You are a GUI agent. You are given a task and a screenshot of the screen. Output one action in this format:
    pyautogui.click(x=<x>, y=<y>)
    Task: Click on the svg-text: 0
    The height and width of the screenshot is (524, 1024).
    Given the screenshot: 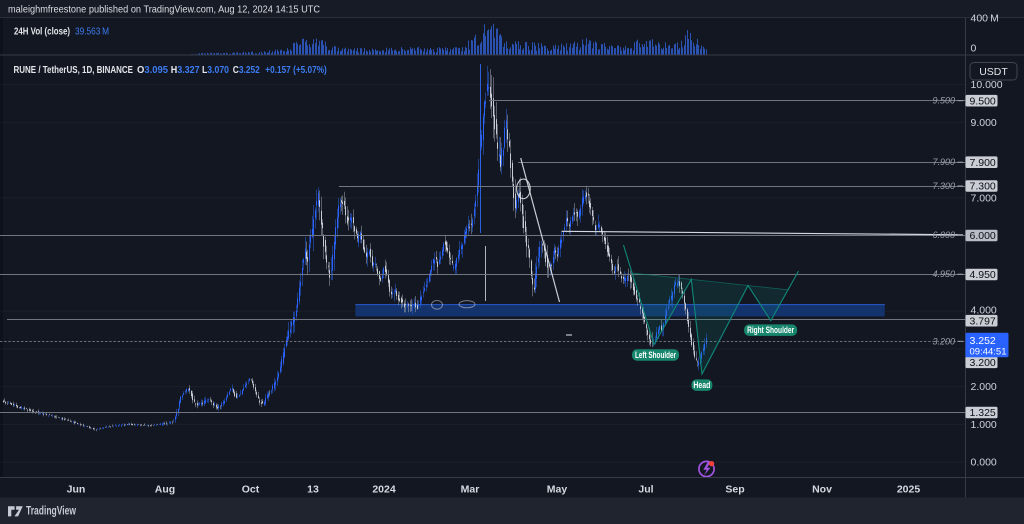 What is the action you would take?
    pyautogui.click(x=974, y=49)
    